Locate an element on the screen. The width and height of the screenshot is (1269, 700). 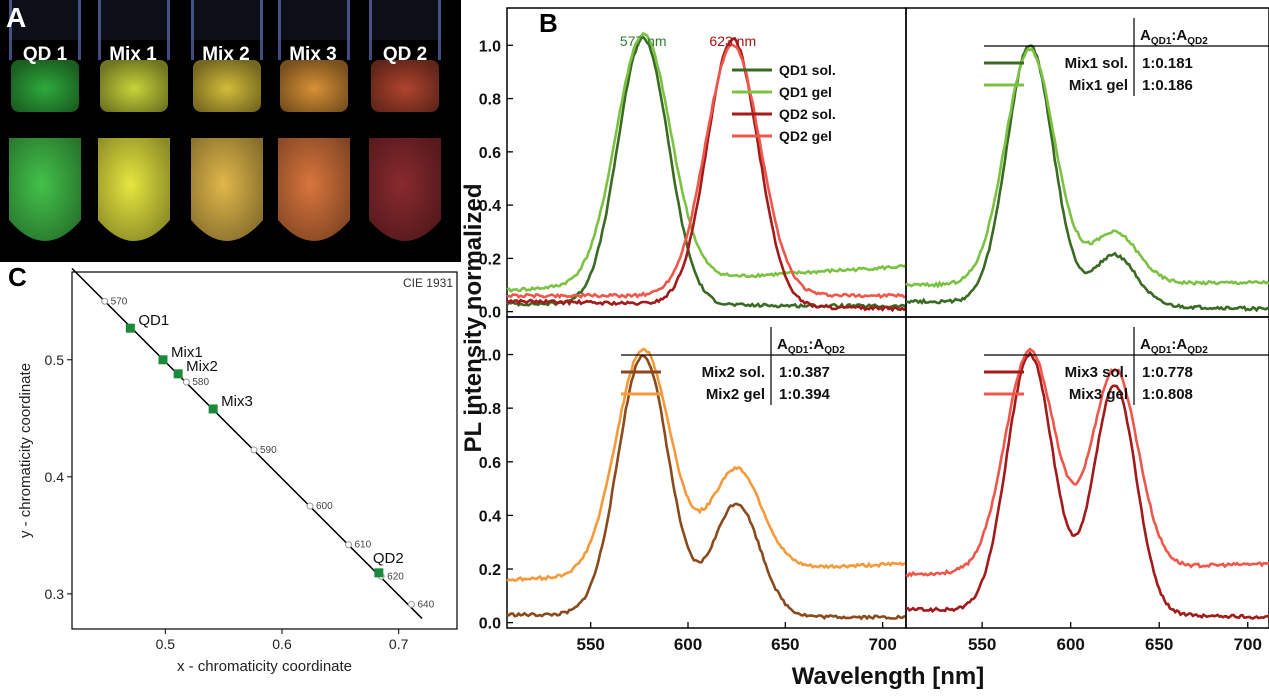
x-tick-label: 0.5 is located at coordinates (166, 644).